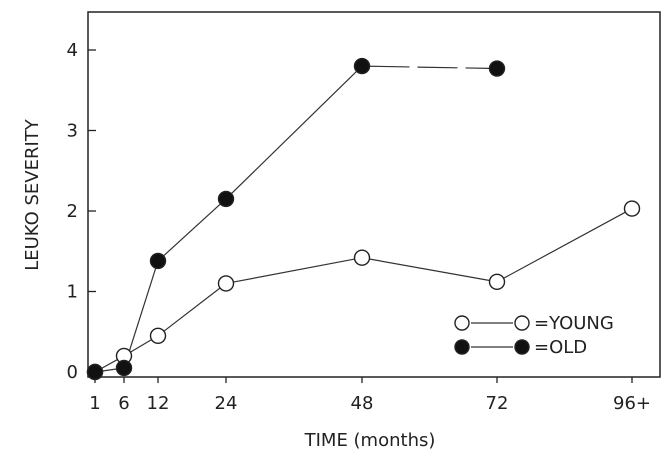 The image size is (669, 455). Describe the element at coordinates (370, 440) in the screenshot. I see `x-axis-label: TIME (months)` at that location.